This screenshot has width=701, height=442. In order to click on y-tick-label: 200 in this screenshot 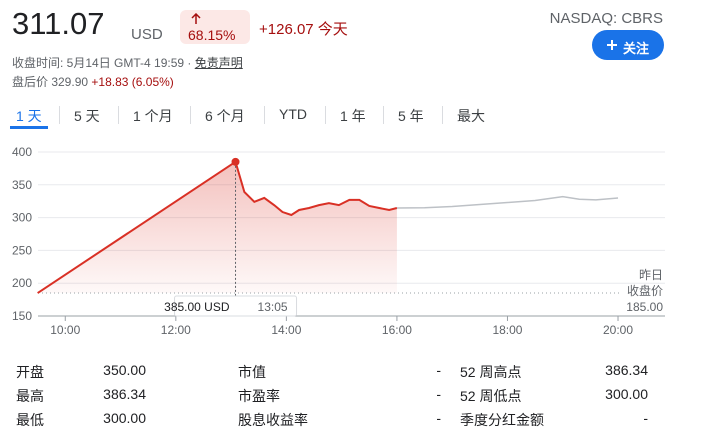, I will do `click(22, 283)`.